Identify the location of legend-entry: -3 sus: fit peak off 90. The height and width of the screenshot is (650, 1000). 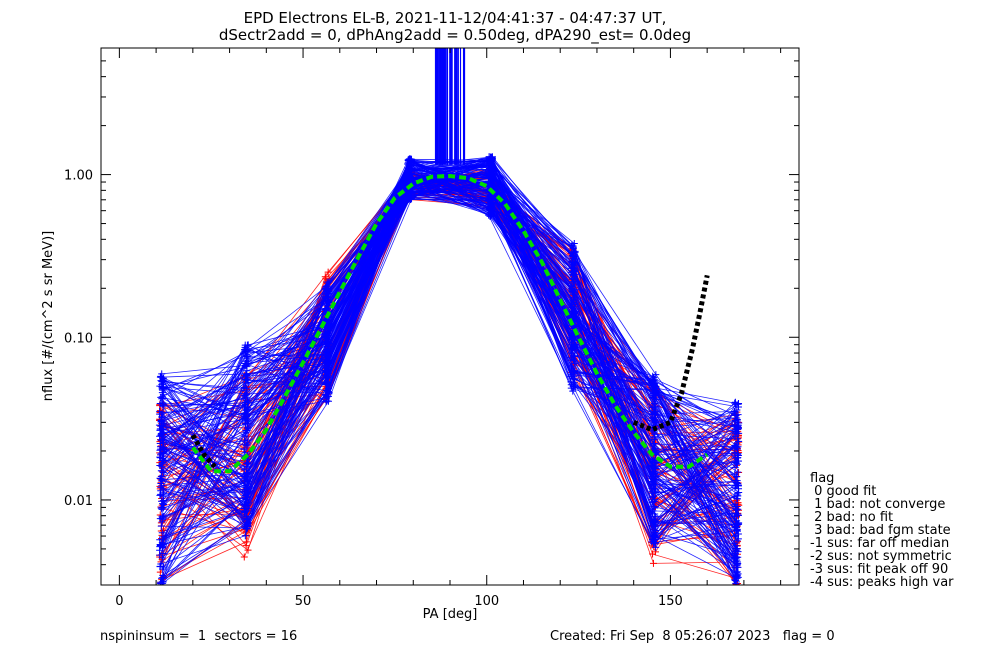
(879, 569).